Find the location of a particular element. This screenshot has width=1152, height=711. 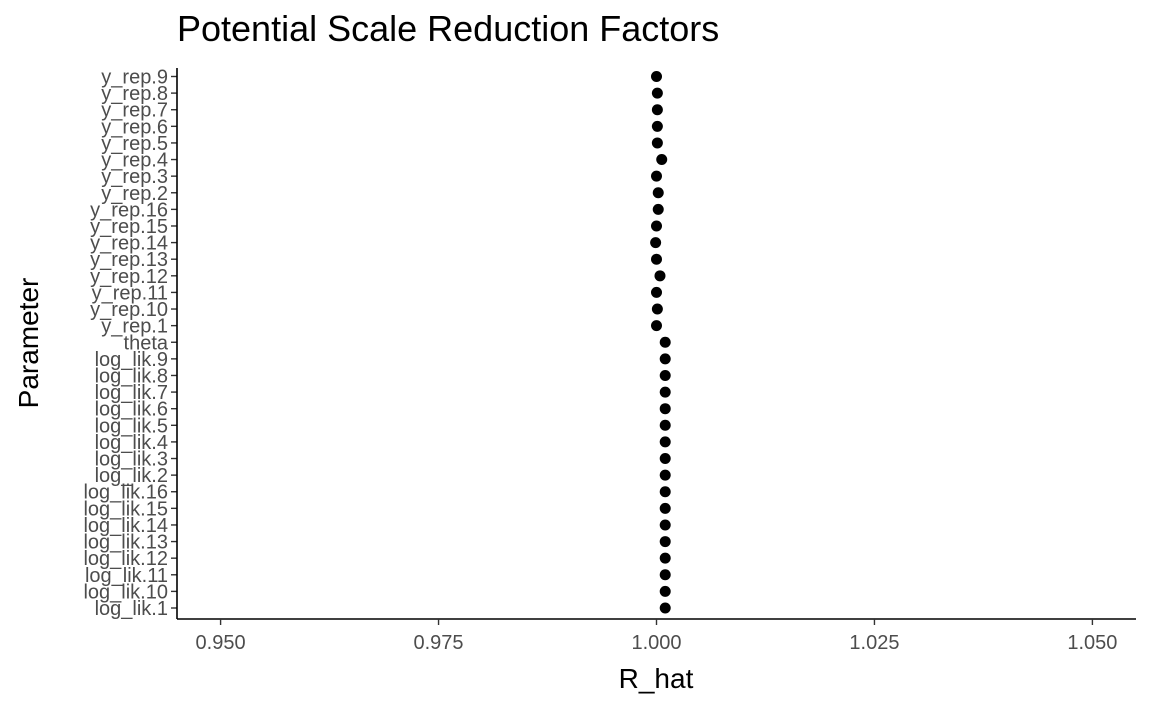

y-tick-label: y_rep.11 is located at coordinates (130, 293).